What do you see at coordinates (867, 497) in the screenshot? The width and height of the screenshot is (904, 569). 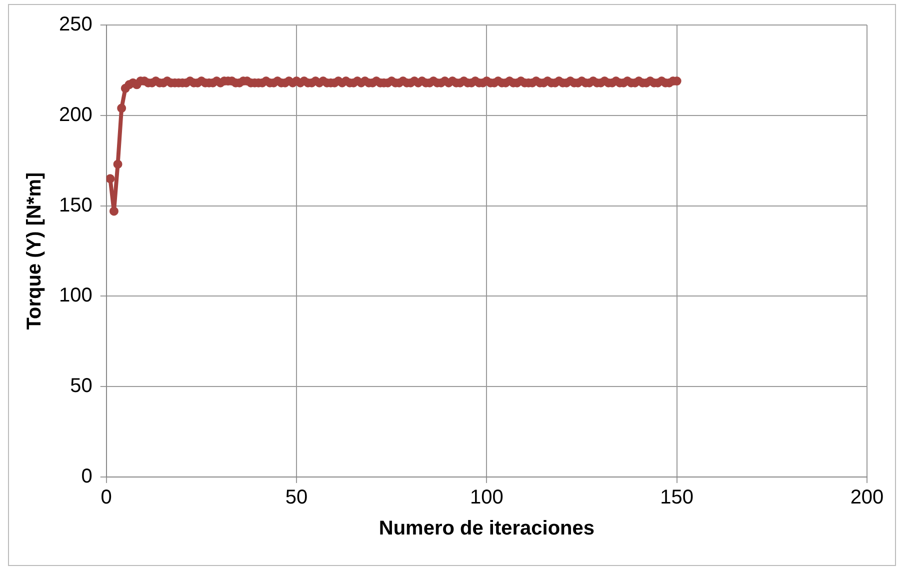 I see `x-tick-label: 200` at bounding box center [867, 497].